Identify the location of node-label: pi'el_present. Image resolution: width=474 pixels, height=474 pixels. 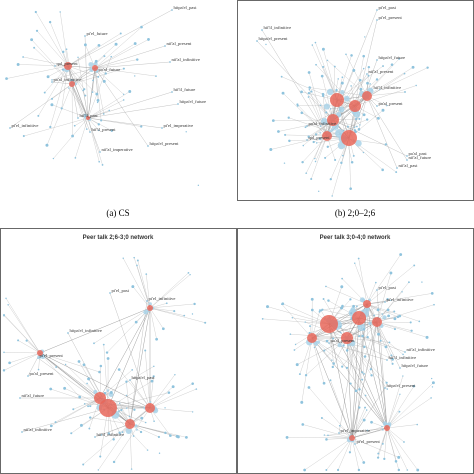
(391, 17).